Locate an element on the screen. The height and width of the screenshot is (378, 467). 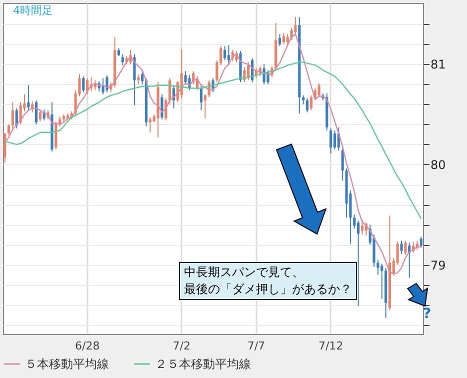
y-tick-label: 79 is located at coordinates (438, 265).